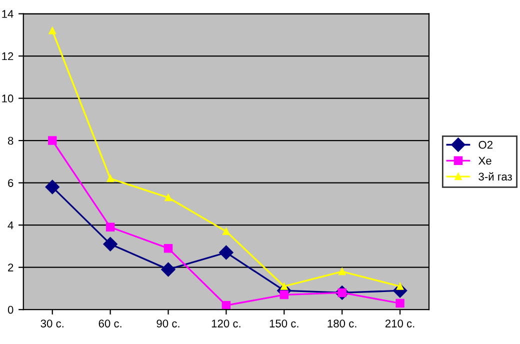 This screenshot has width=520, height=344. What do you see at coordinates (11, 225) in the screenshot?
I see `y-tick-label: 4` at bounding box center [11, 225].